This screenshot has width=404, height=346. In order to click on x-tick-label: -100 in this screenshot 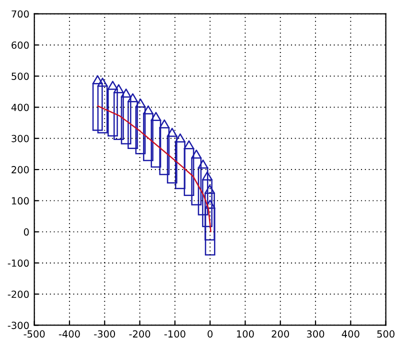, I will do `click(175, 334)`.